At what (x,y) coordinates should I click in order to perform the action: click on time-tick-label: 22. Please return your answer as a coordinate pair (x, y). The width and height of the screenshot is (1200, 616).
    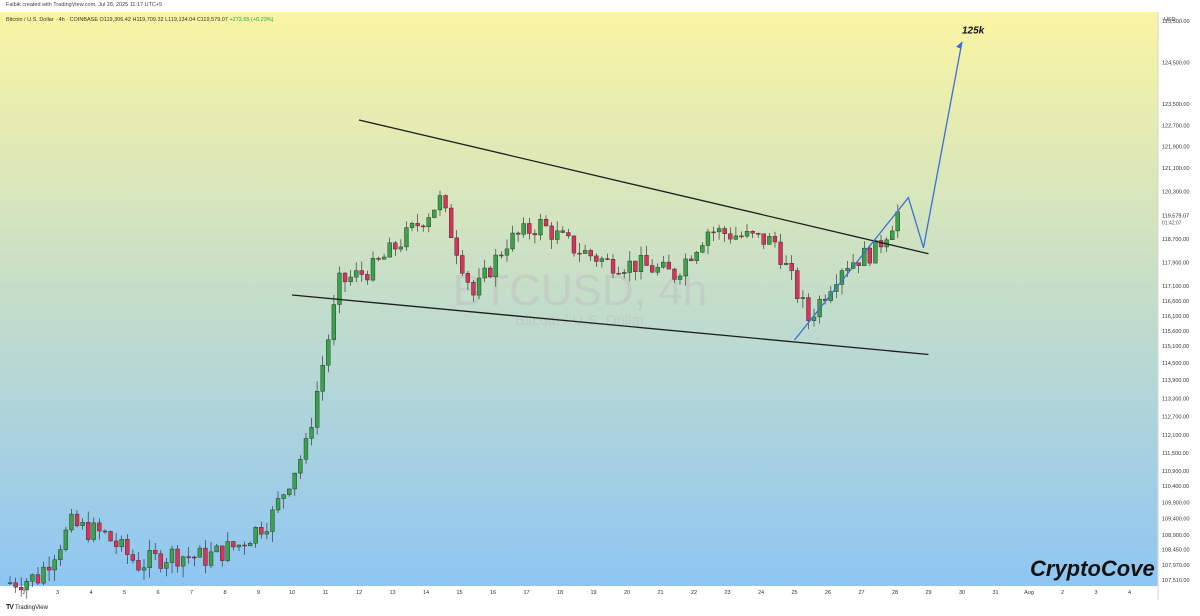
    Looking at the image, I should click on (694, 593).